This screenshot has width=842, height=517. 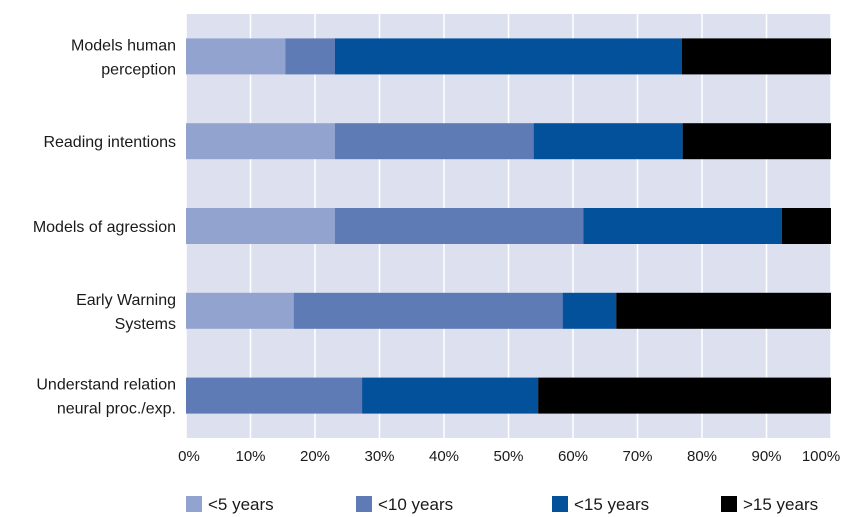 What do you see at coordinates (241, 504) in the screenshot?
I see `legend-label: <5 years` at bounding box center [241, 504].